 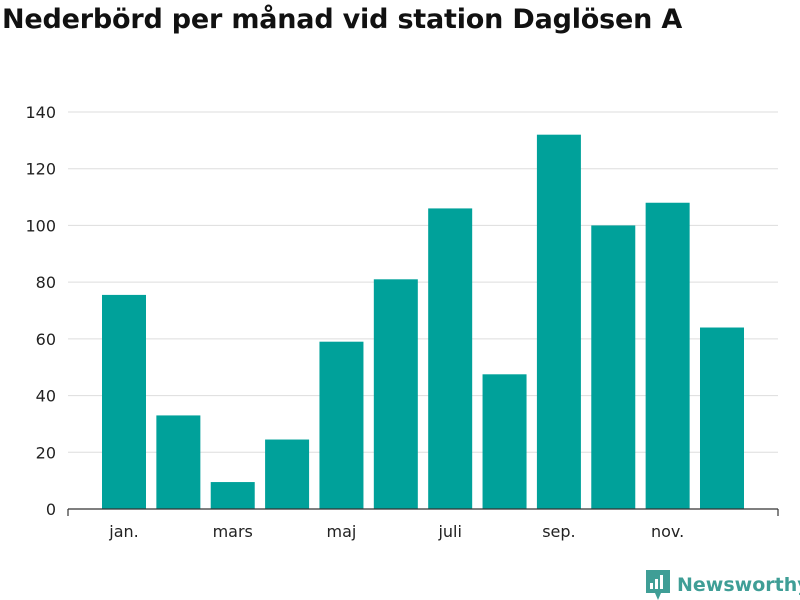 I want to click on brand-logo: Newsworthy, so click(x=722, y=584).